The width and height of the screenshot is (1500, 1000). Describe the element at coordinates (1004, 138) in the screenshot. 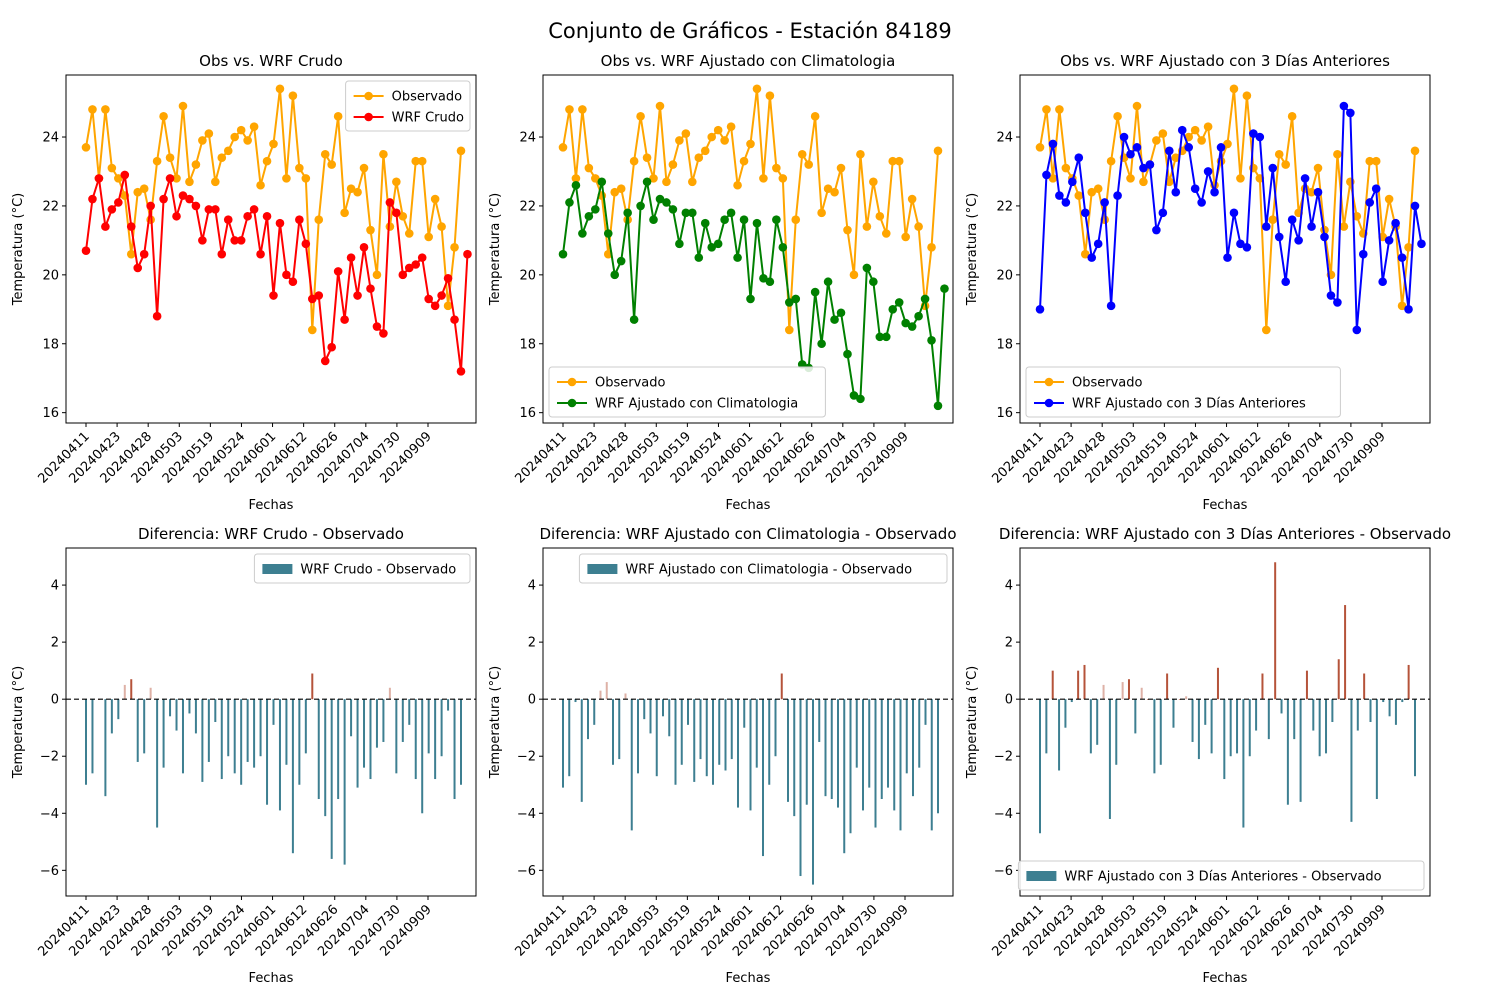

I see `y-tick-label: 24` at that location.